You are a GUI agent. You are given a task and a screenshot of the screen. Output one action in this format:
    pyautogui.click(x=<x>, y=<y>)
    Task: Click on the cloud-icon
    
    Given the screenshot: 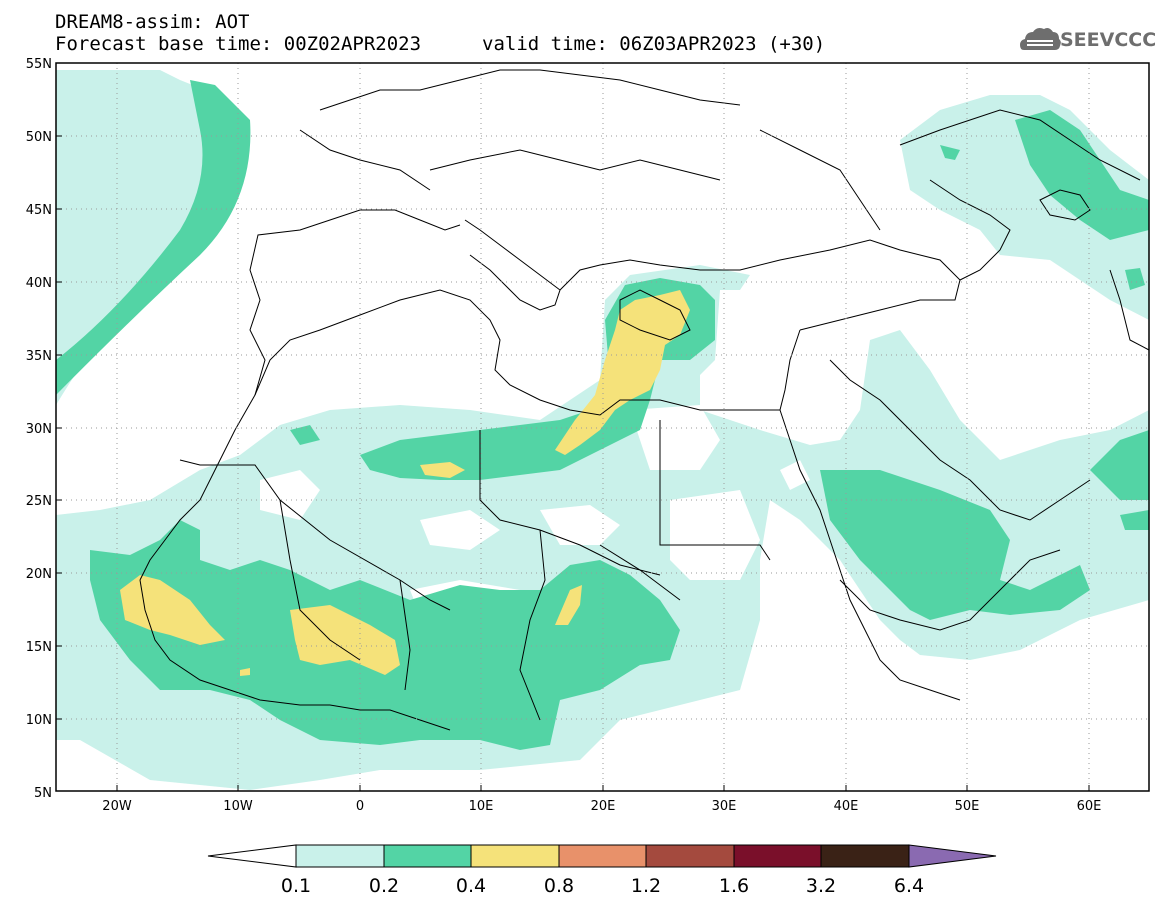 What is the action you would take?
    pyautogui.click(x=1040, y=39)
    